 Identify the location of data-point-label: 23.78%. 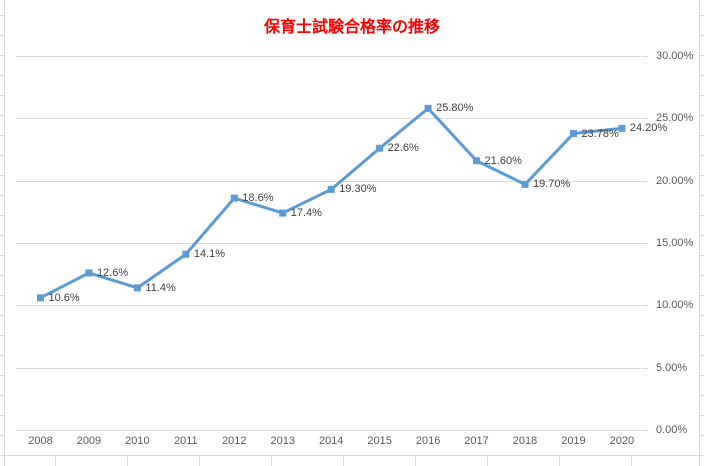
(600, 133).